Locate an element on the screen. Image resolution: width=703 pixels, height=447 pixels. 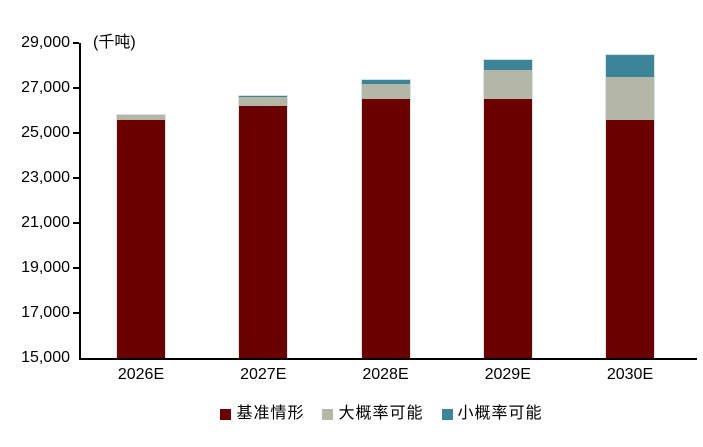
y-tick-label: 15,000 is located at coordinates (45, 357).